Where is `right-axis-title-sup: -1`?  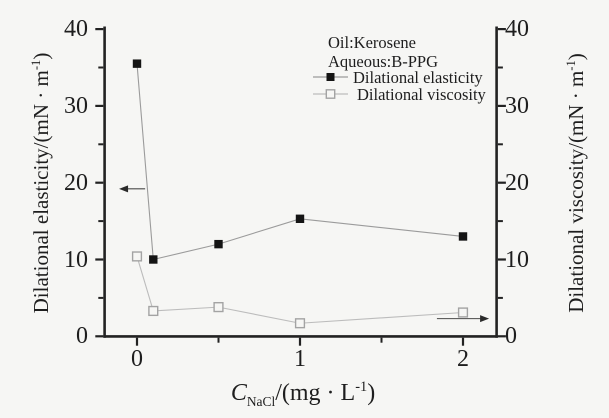
right-axis-title-sup: -1 is located at coordinates (571, 65).